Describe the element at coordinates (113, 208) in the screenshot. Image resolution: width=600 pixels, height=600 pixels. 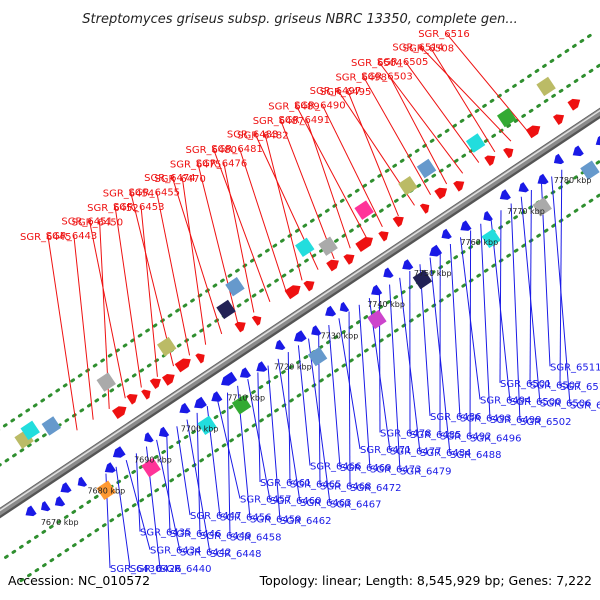
I see `forward-gene-label: SGR_6452` at that location.